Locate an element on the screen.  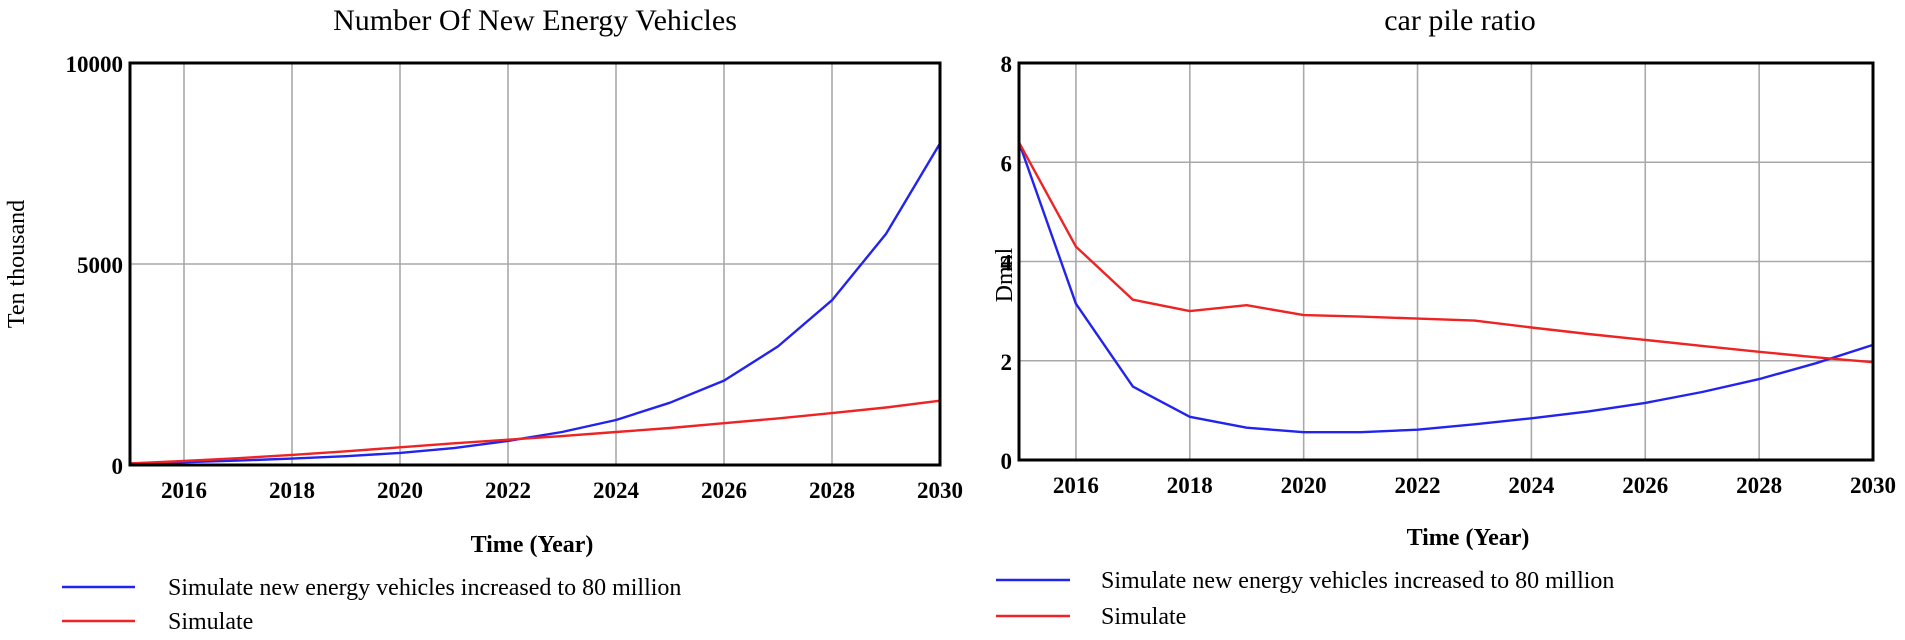
y-tick-label: 6 is located at coordinates (1007, 163).